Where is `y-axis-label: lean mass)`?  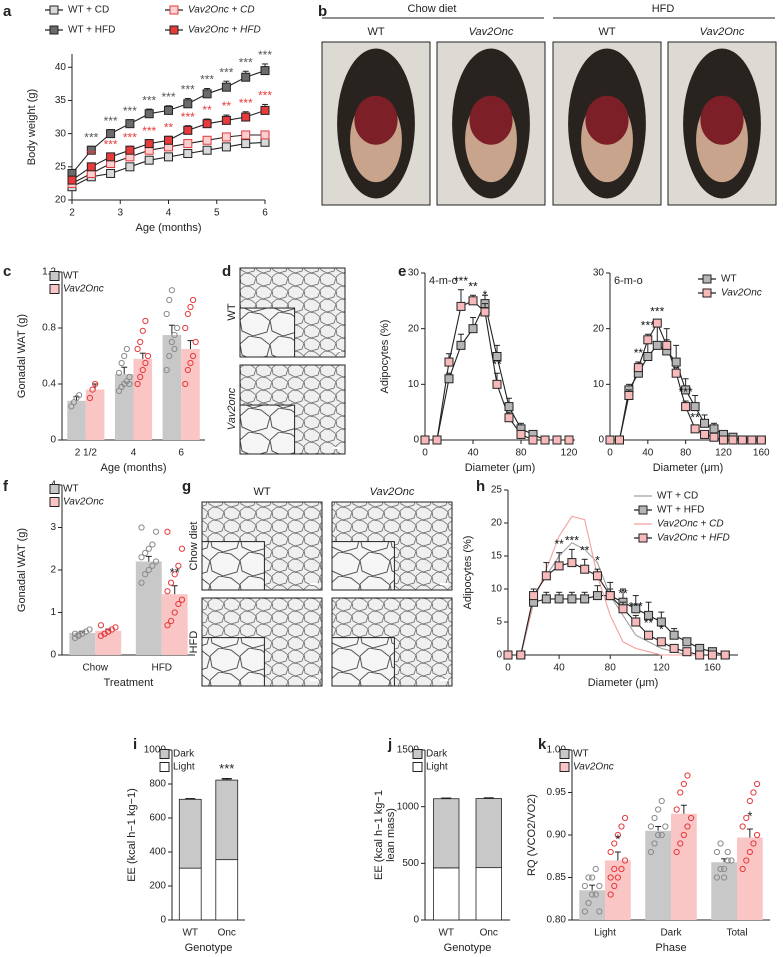
y-axis-label: lean mass) is located at coordinates (391, 835).